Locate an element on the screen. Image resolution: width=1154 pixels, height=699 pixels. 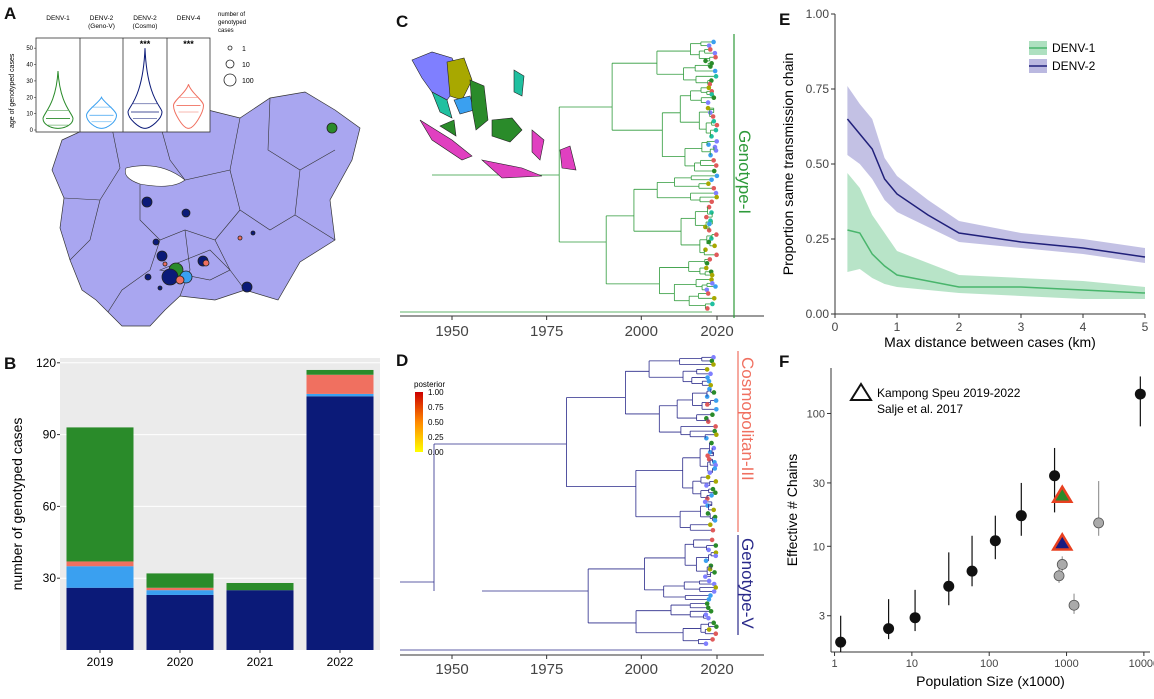
panel-label-d: D is located at coordinates (402, 360).